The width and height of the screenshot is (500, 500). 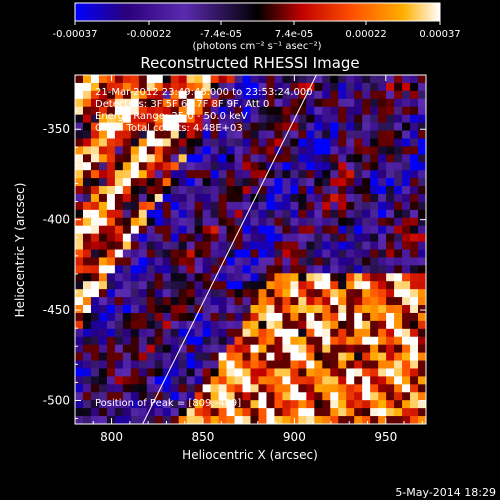 I want to click on colorbar-tick-label: -7.4e-05, so click(x=221, y=34).